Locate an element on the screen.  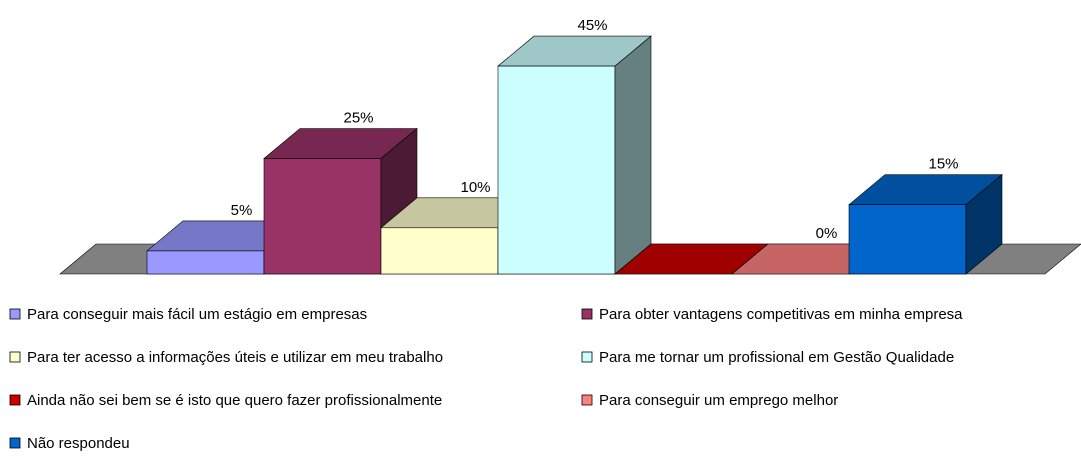
value-label: 5% is located at coordinates (242, 210).